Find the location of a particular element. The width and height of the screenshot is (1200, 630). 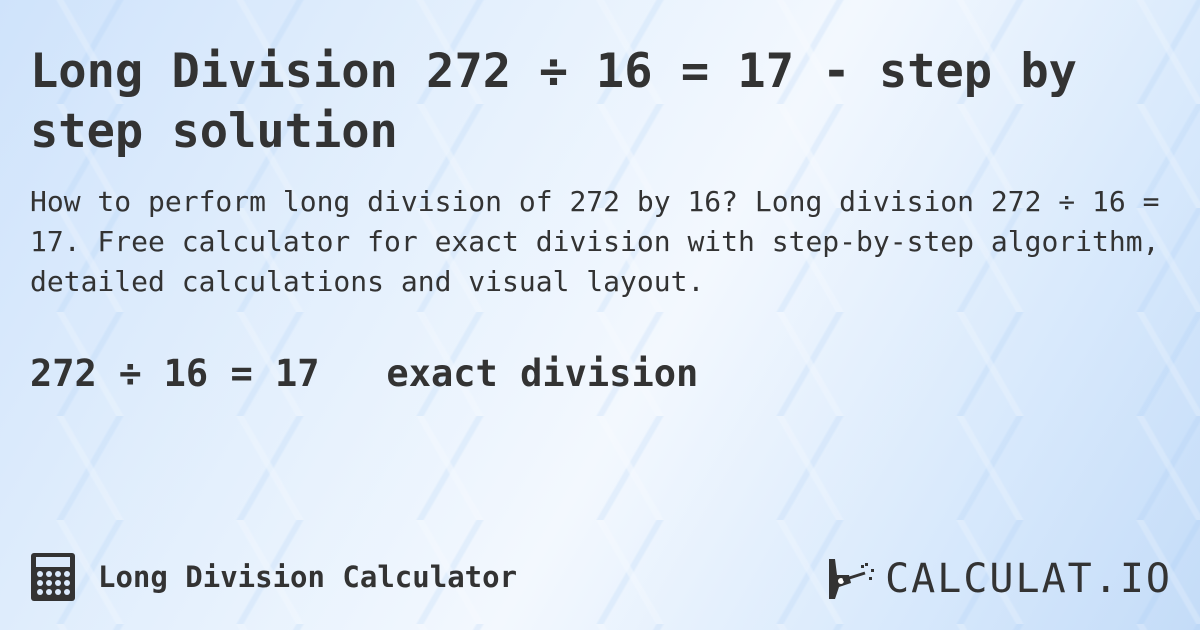

result-equation: 272 ÷ 16 = 17 is located at coordinates (175, 373).